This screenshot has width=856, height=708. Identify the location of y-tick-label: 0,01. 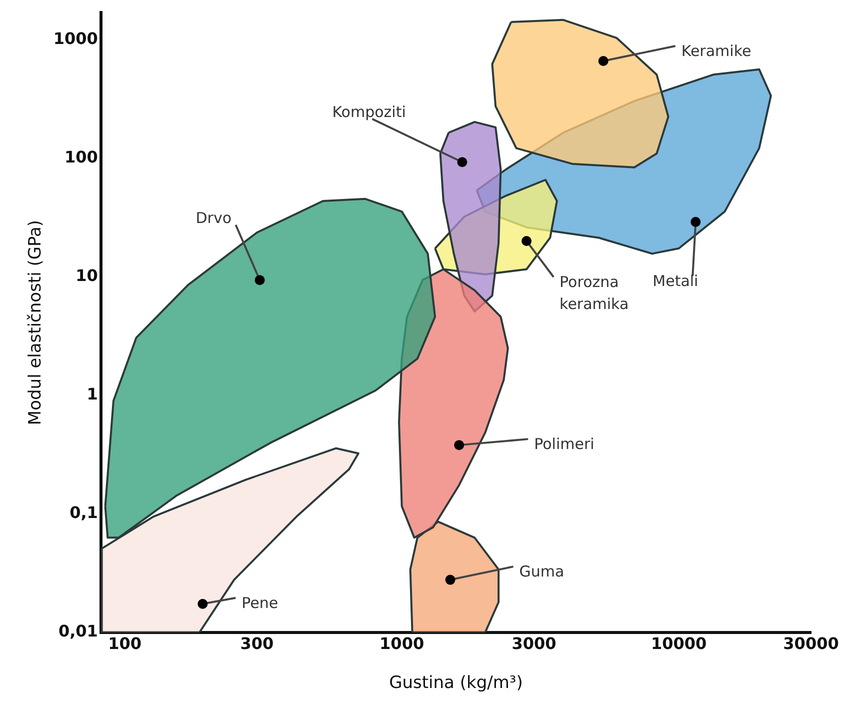
(78, 631).